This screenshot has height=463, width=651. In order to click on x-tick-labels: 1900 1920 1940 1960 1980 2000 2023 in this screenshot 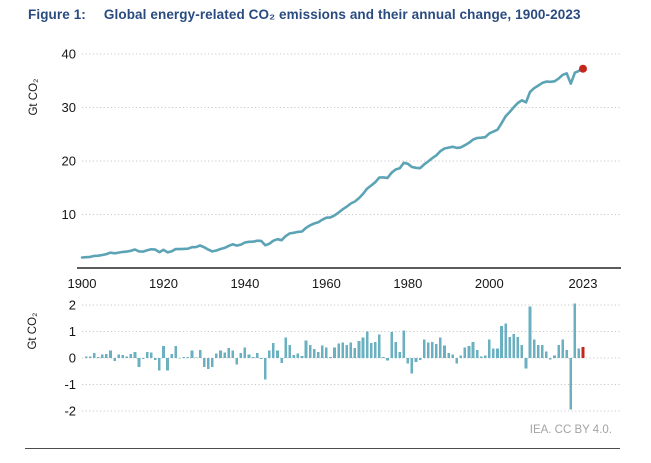, I will do `click(333, 283)`.